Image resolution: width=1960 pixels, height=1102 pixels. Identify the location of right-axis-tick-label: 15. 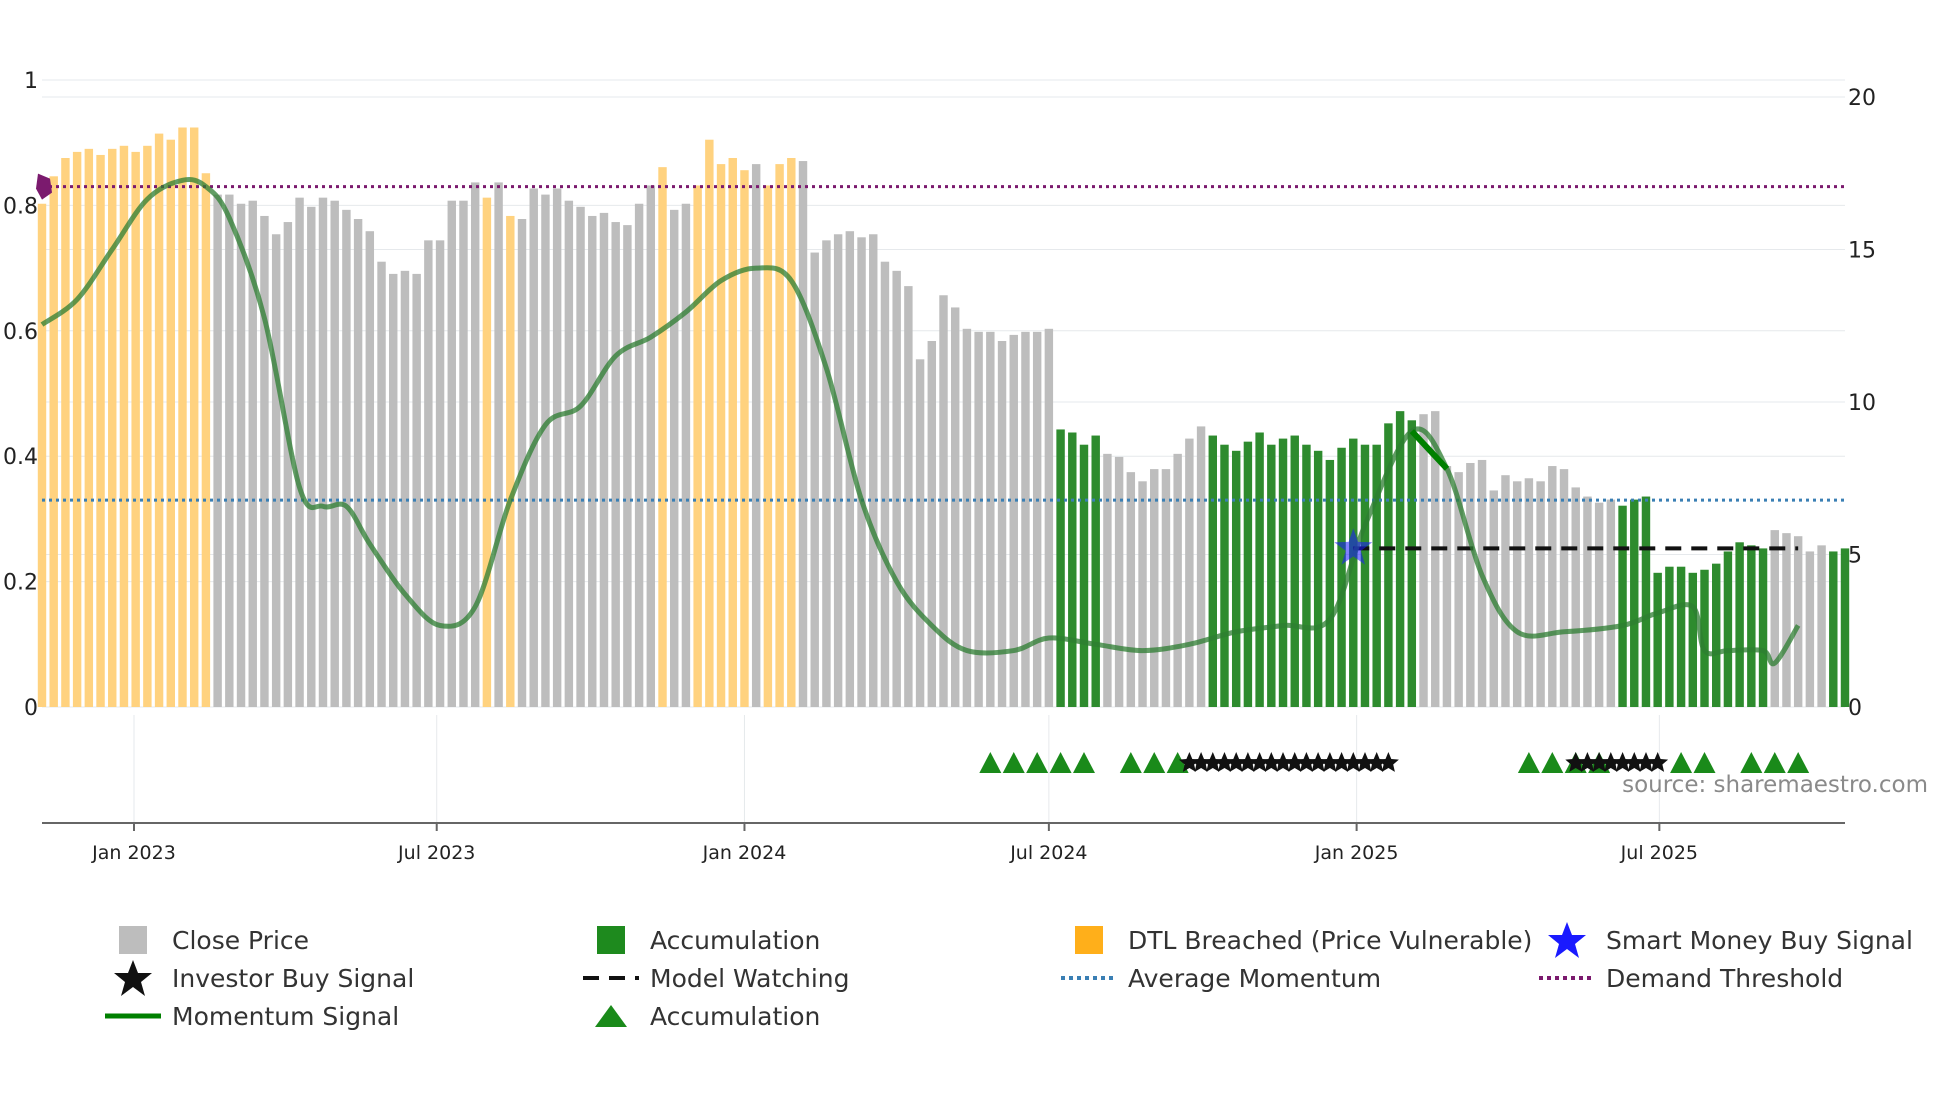
(1862, 251).